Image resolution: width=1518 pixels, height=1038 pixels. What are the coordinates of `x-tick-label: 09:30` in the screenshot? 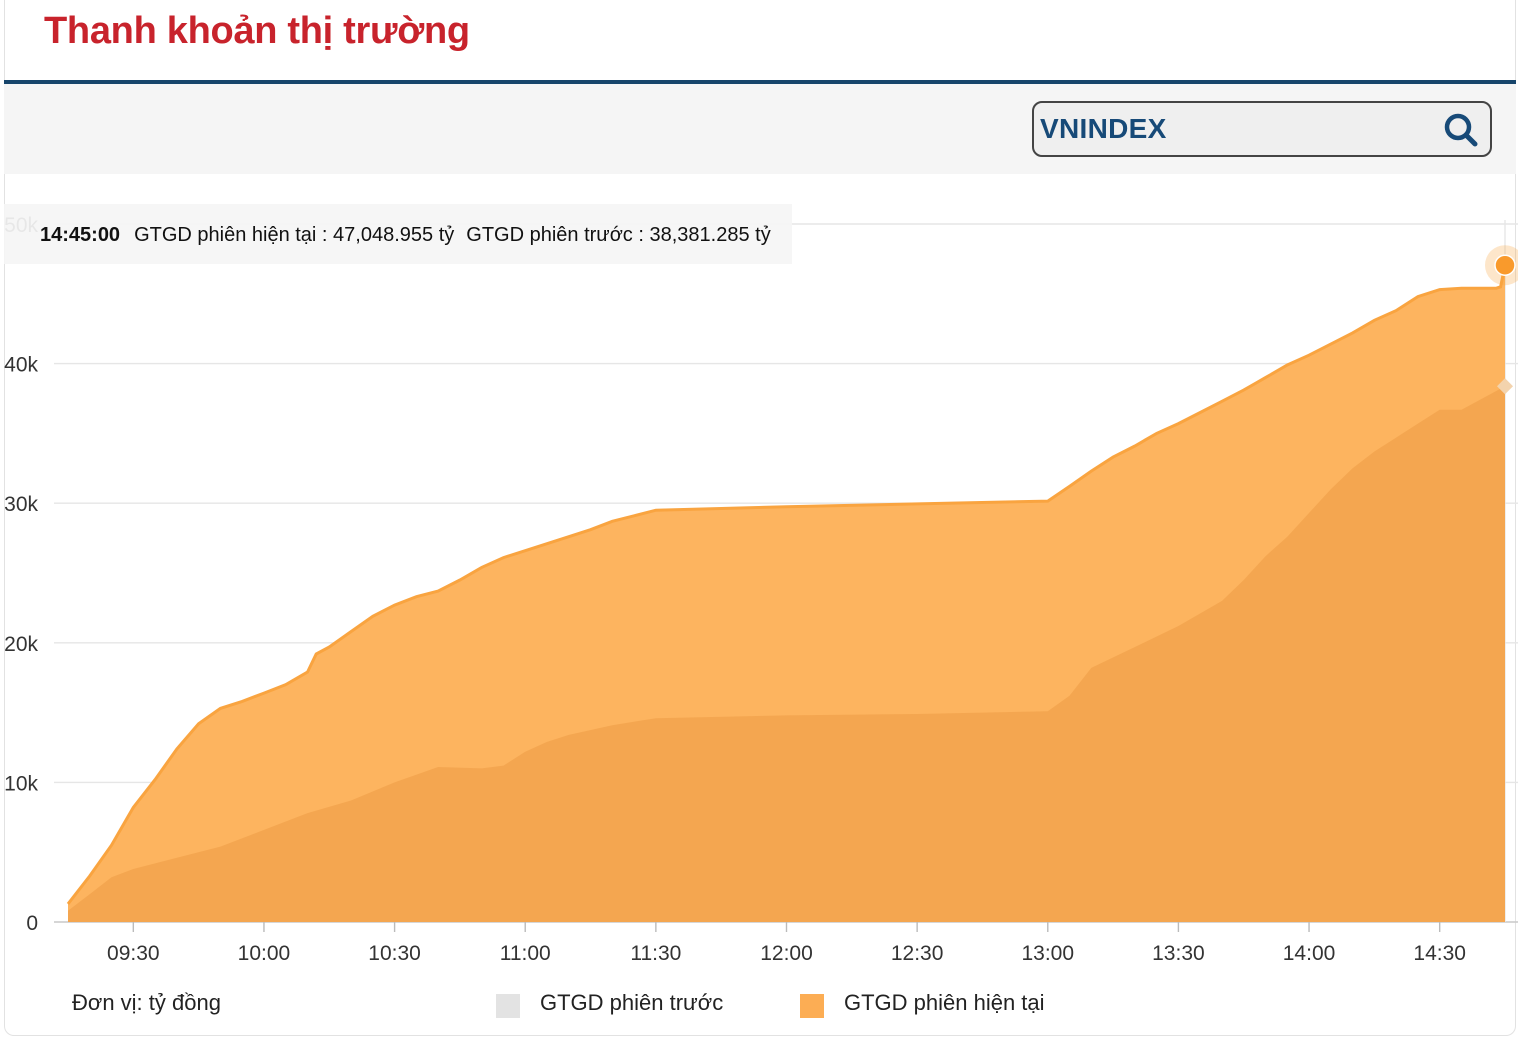 It's located at (133, 953).